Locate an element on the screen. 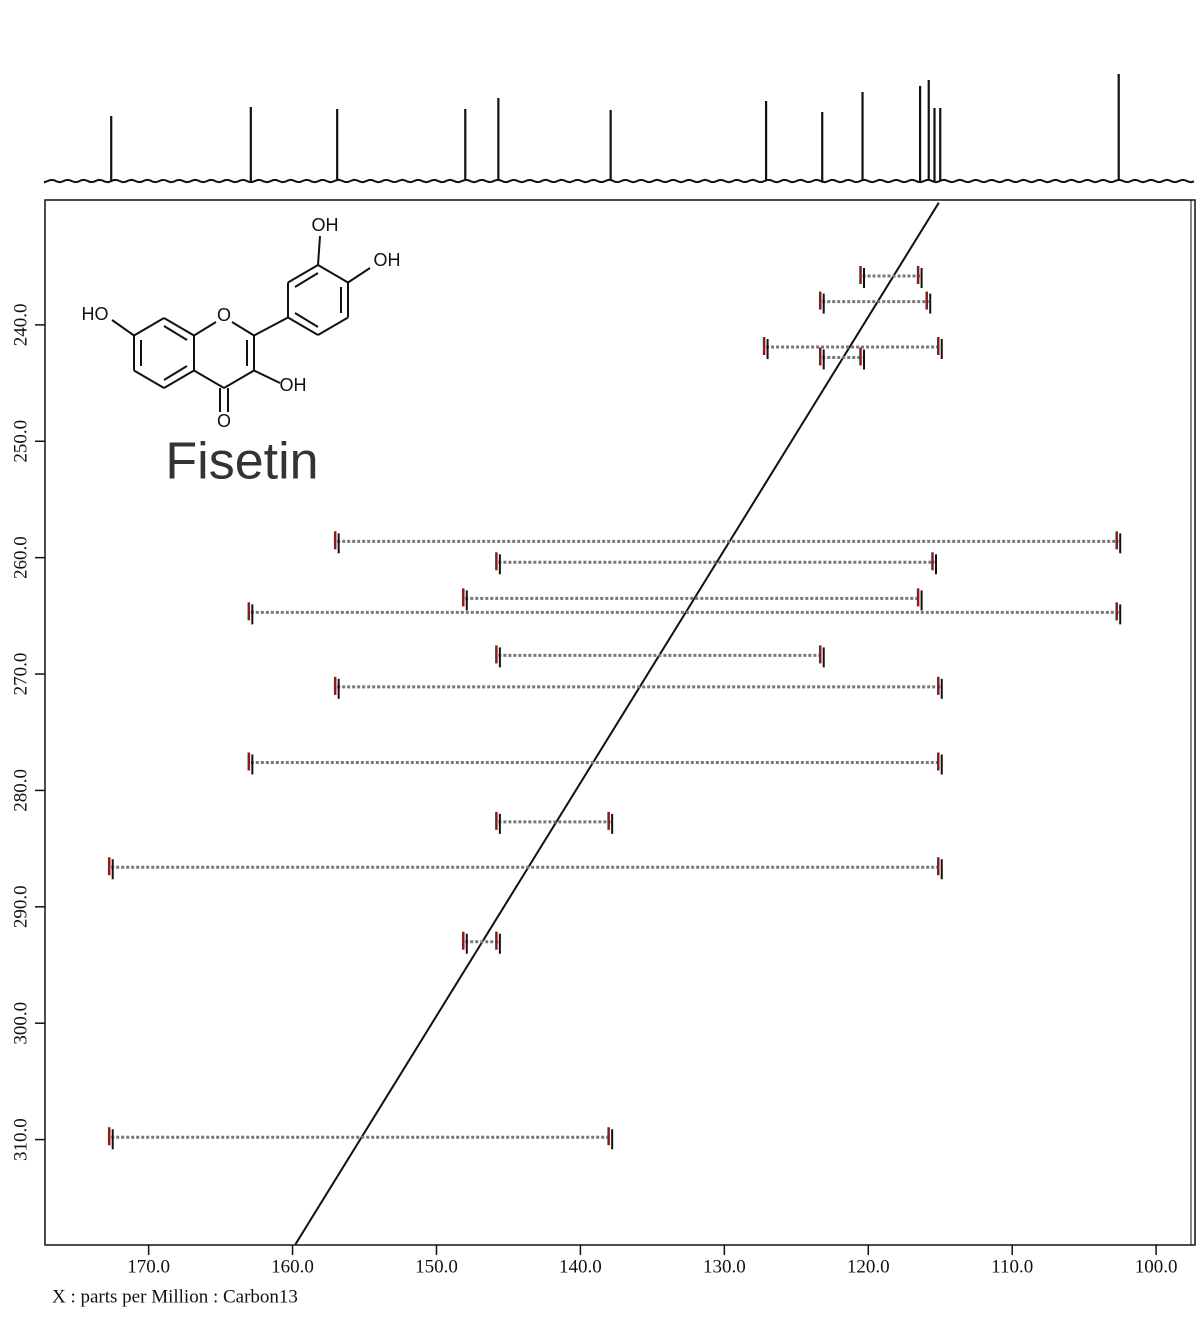 This screenshot has width=1200, height=1323. compound-name: Fisetin is located at coordinates (241, 462).